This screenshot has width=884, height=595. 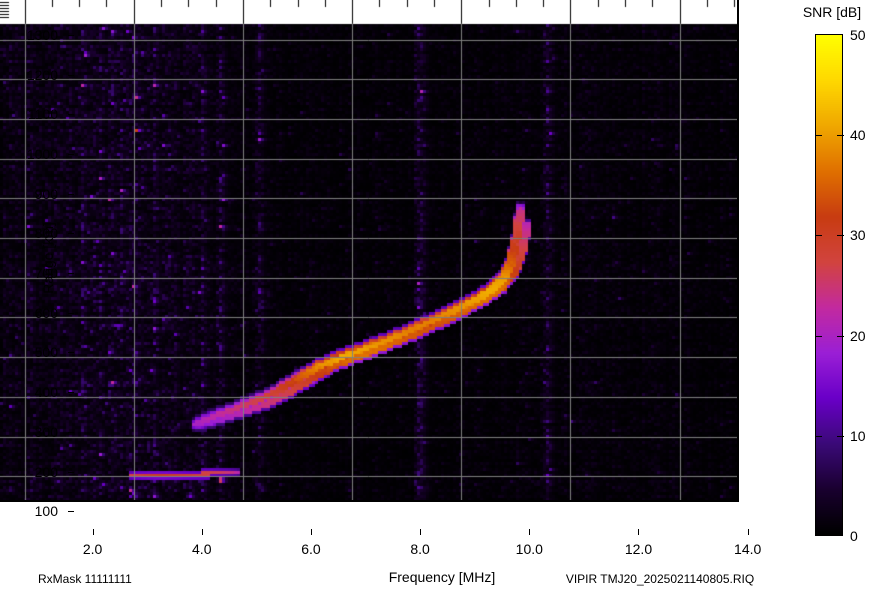 I want to click on colorbar, so click(x=829, y=285).